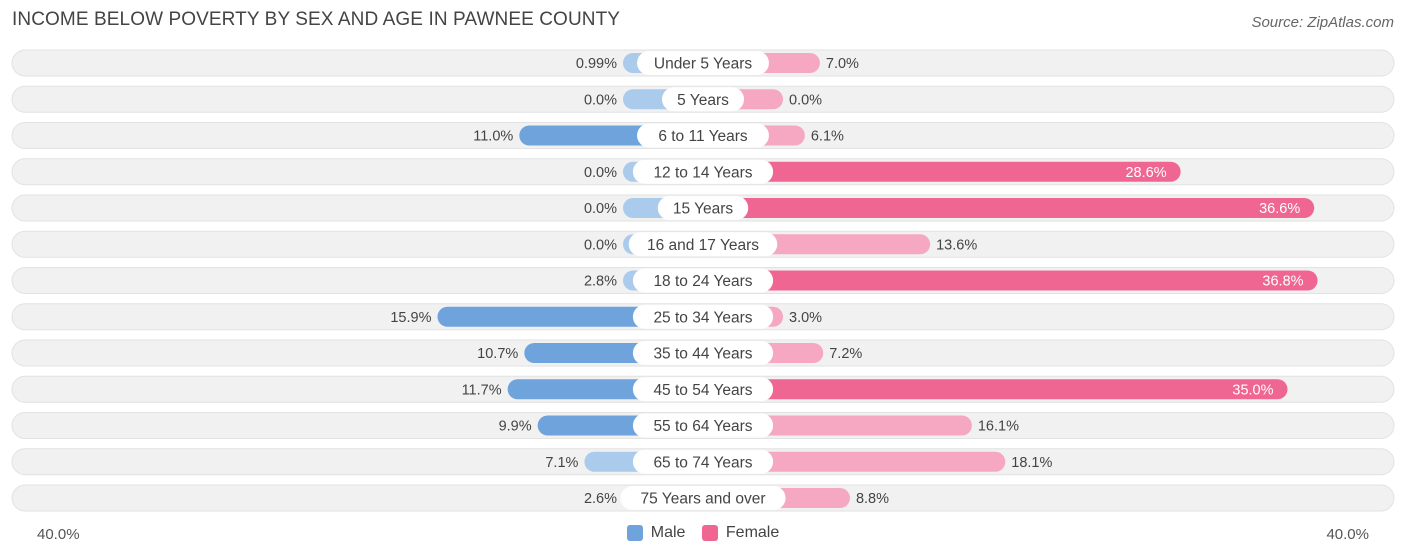 This screenshot has height=558, width=1406. Describe the element at coordinates (709, 533) in the screenshot. I see `legend-swatch-female` at that location.